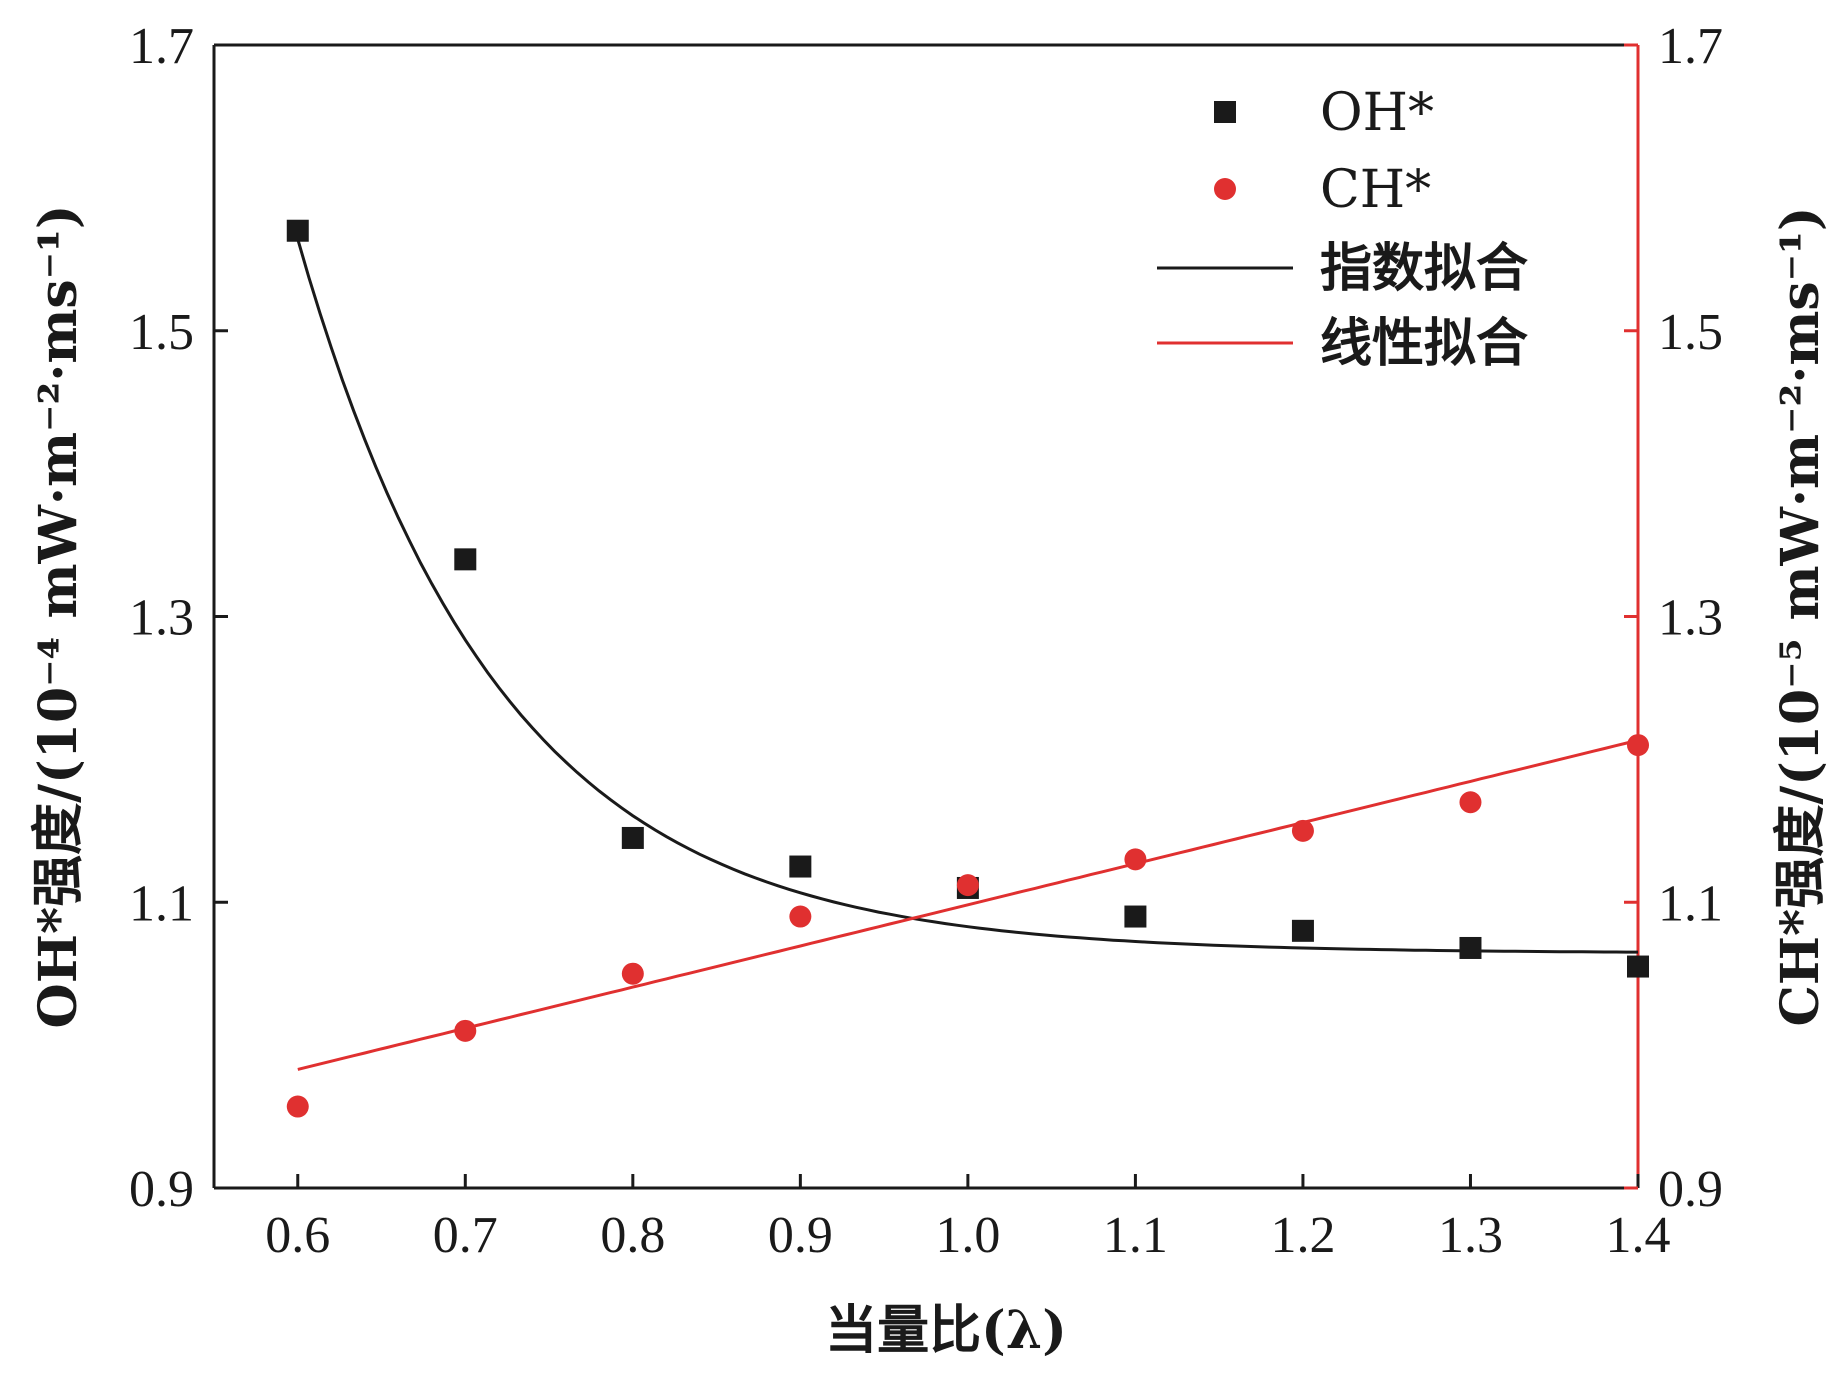 The height and width of the screenshot is (1378, 1848). I want to click on legend-linear-fit-label: 线性拟合, so click(1424, 344).